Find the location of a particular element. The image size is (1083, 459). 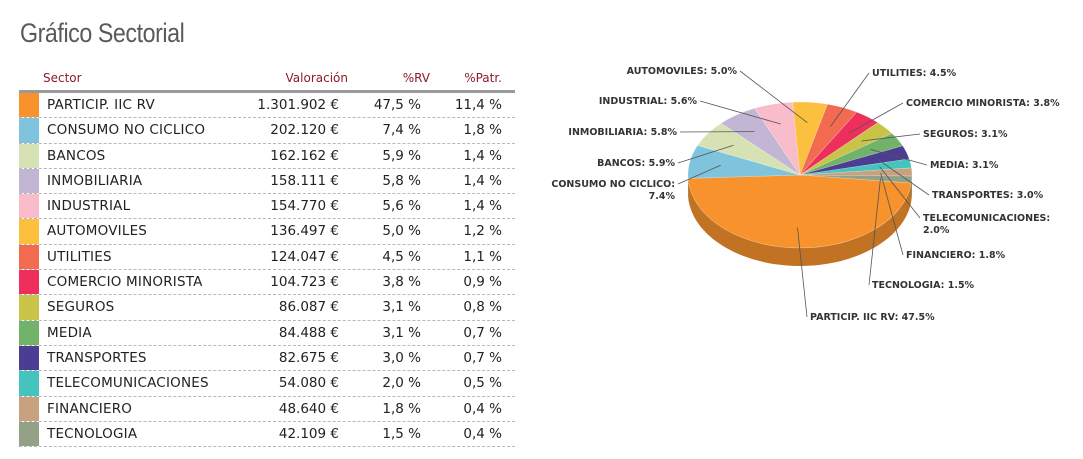

page-title: Gráfico Sectorial is located at coordinates (102, 33).